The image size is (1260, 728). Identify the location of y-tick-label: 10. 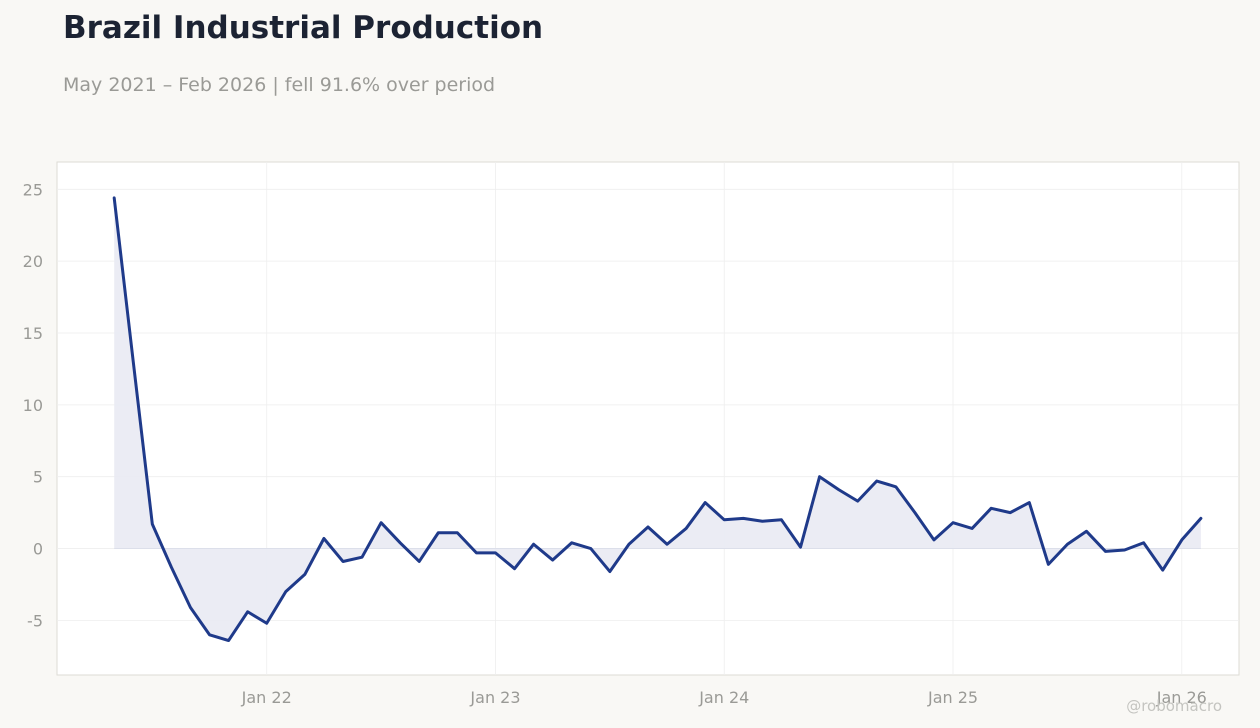
(33, 405).